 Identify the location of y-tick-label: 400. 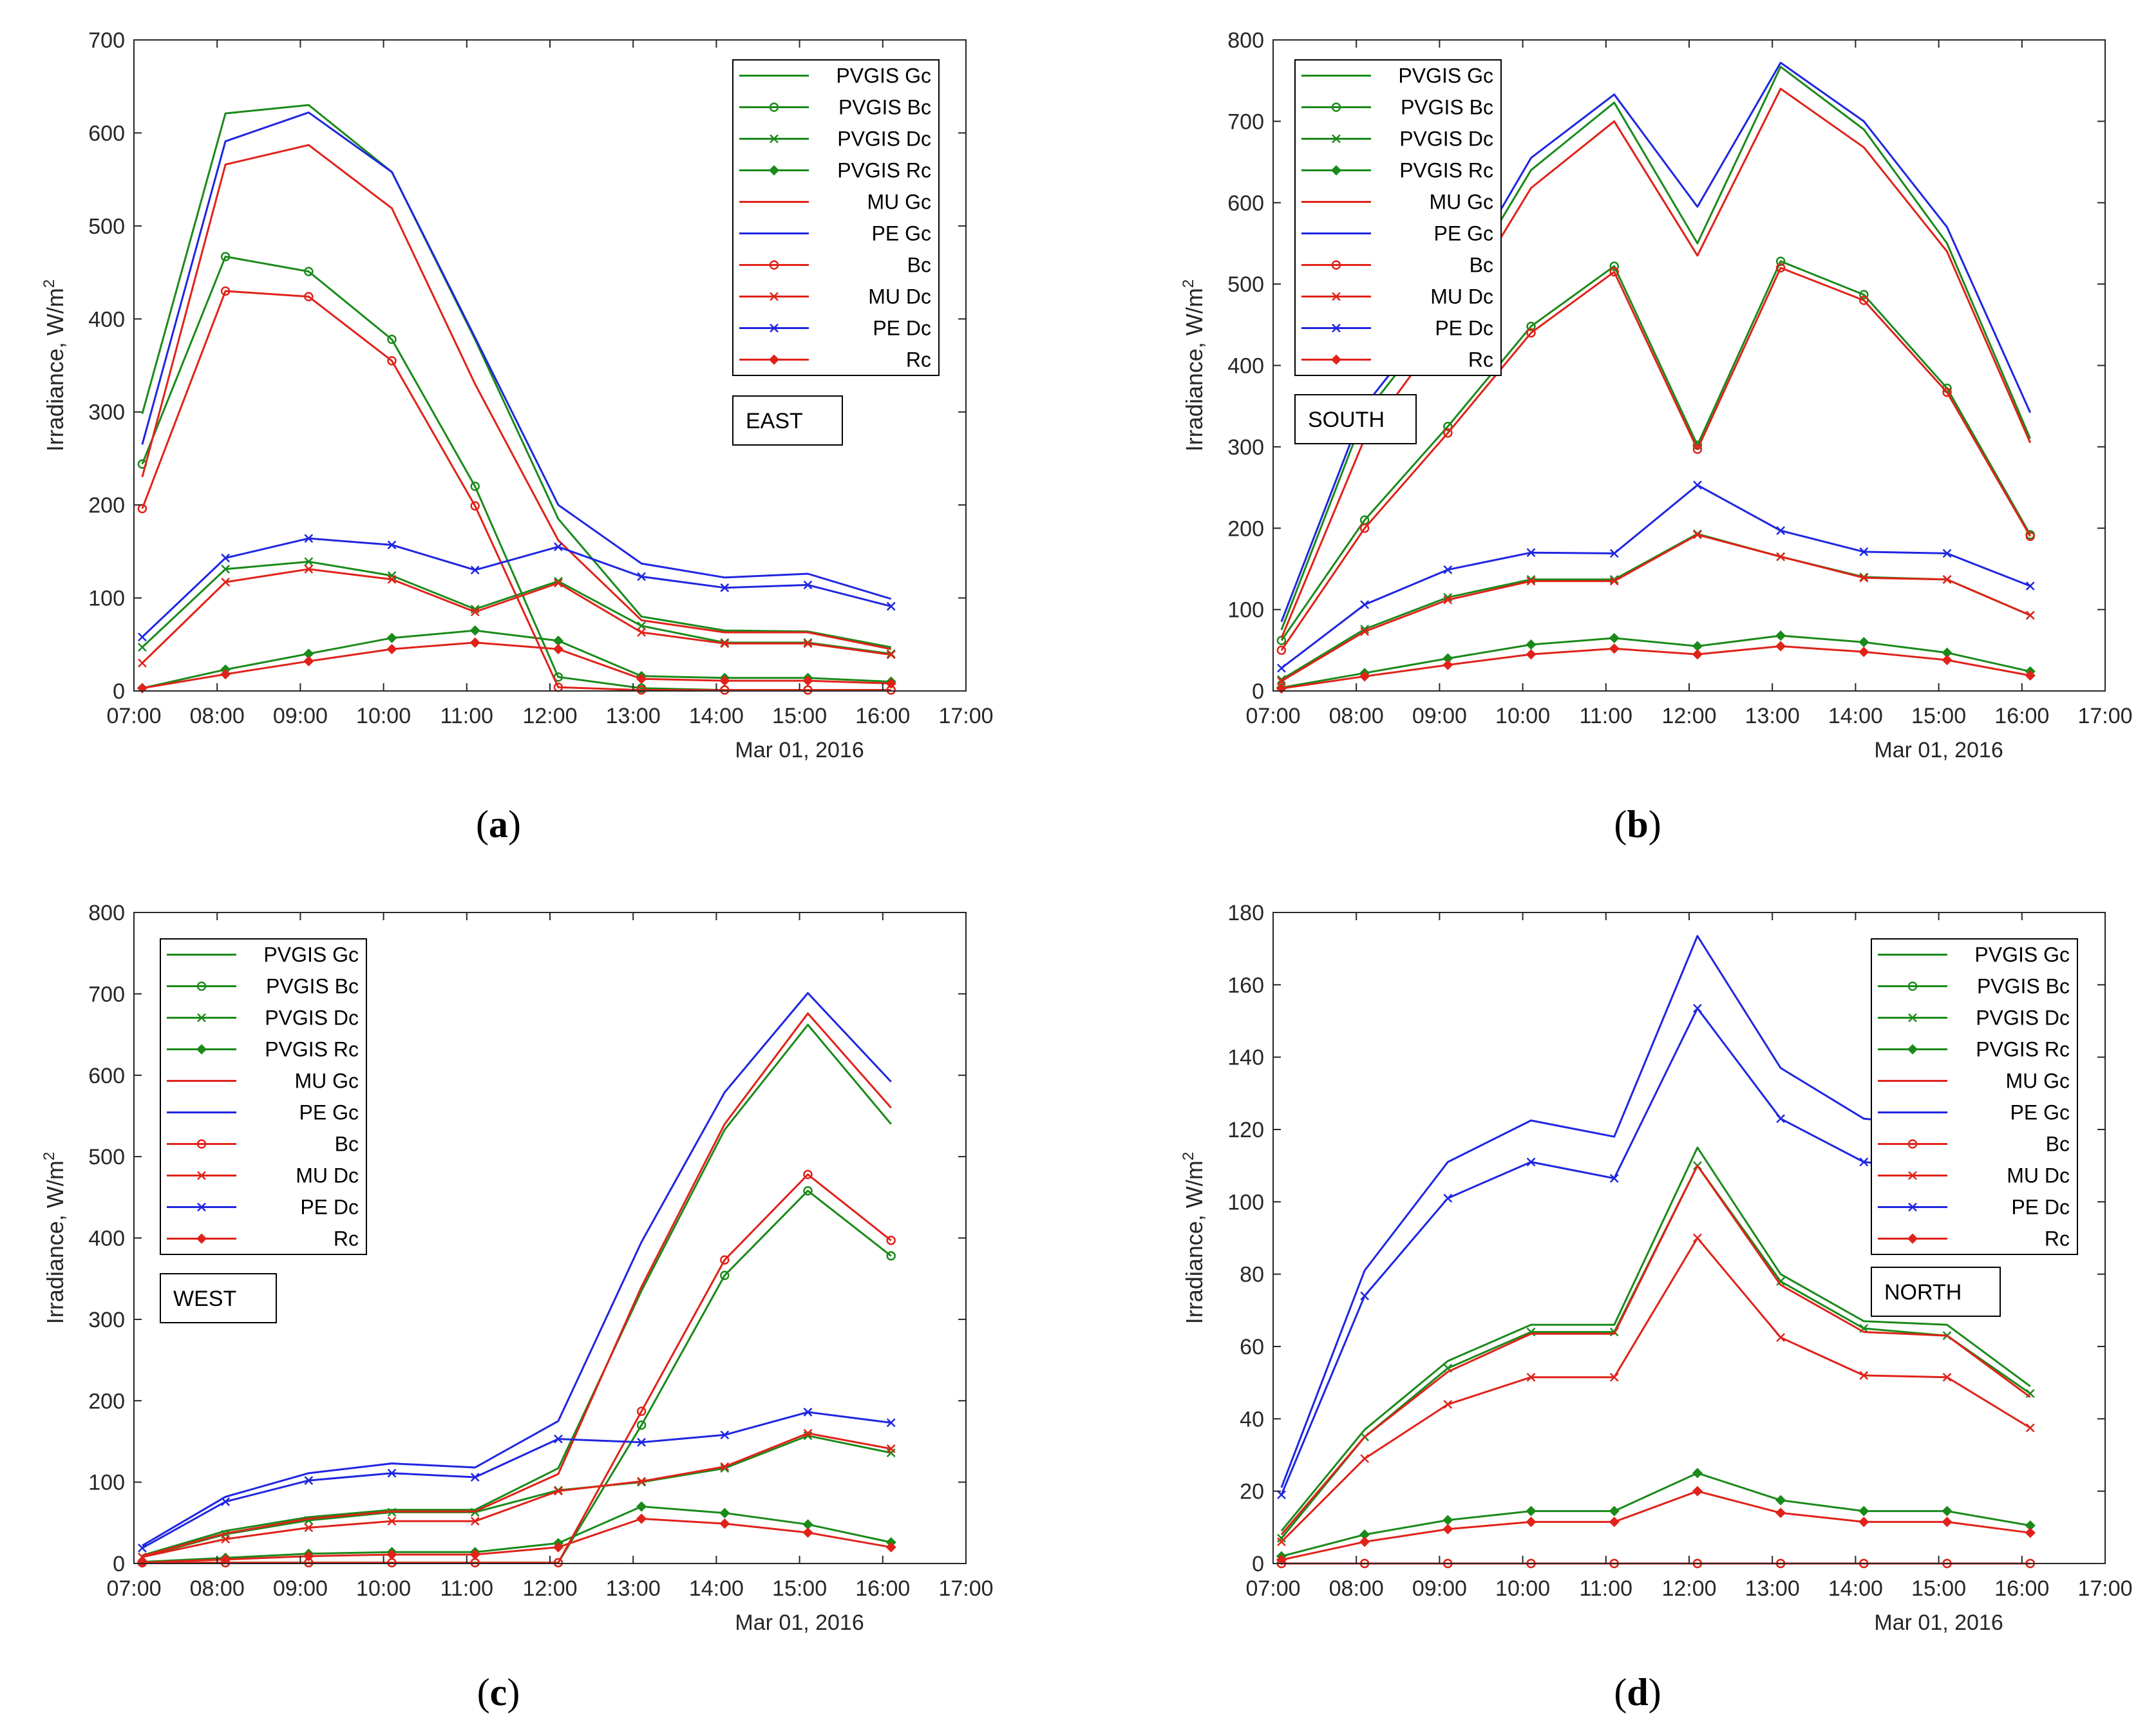
(1246, 366).